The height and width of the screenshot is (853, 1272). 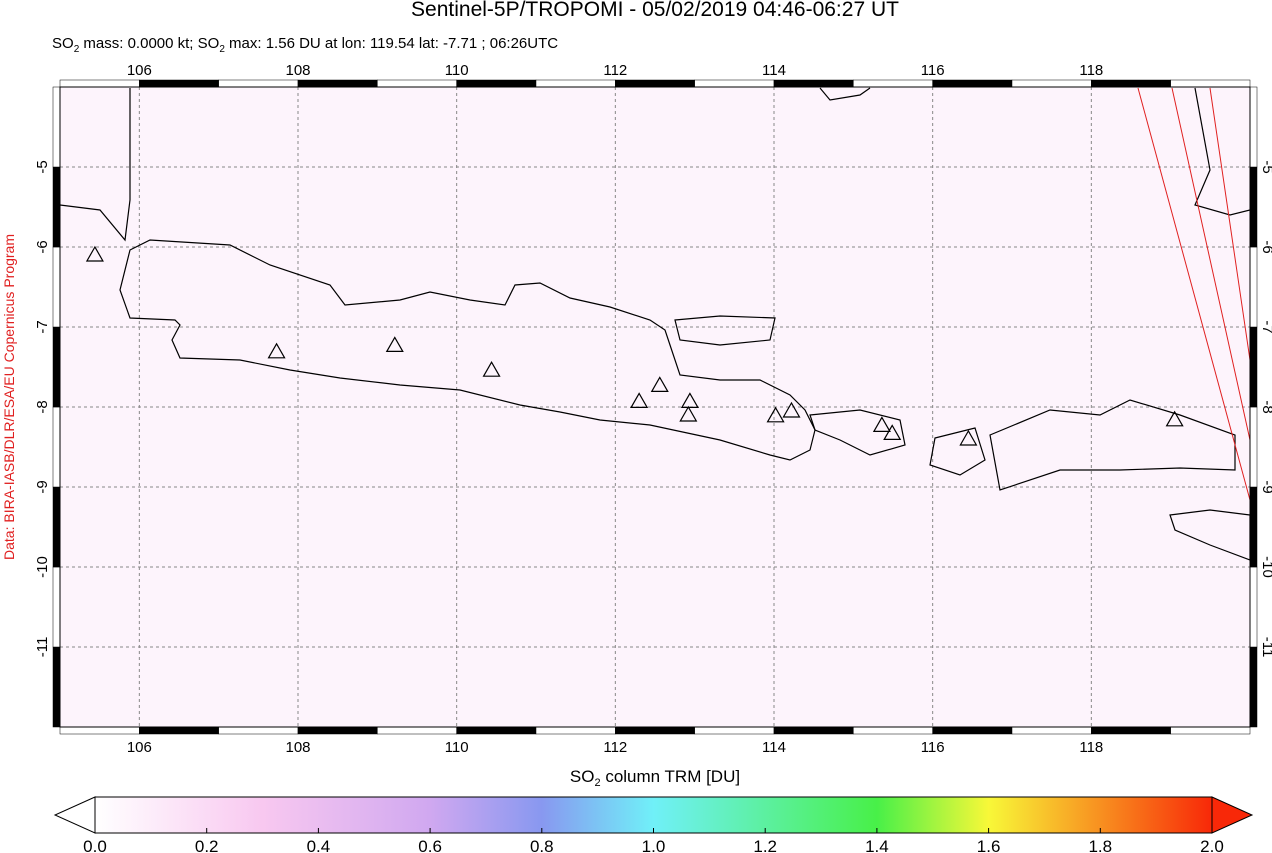 What do you see at coordinates (74, 815) in the screenshot?
I see `colorbar-under` at bounding box center [74, 815].